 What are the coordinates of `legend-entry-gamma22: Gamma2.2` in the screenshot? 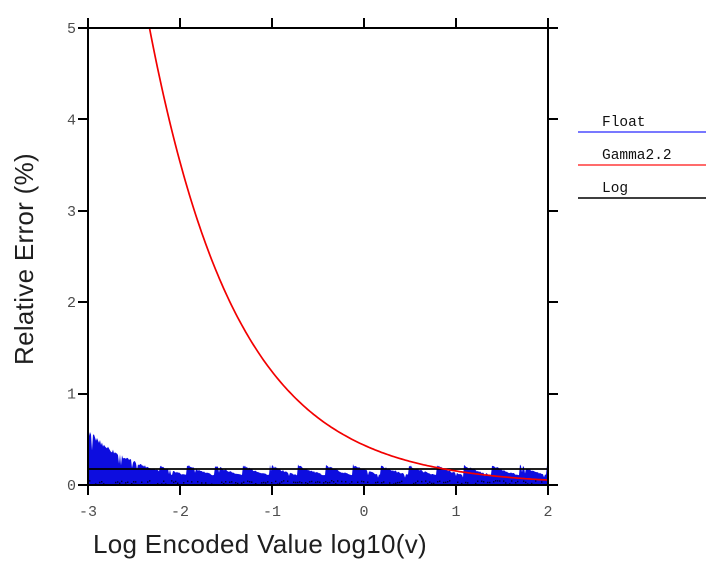 It's located at (642, 157).